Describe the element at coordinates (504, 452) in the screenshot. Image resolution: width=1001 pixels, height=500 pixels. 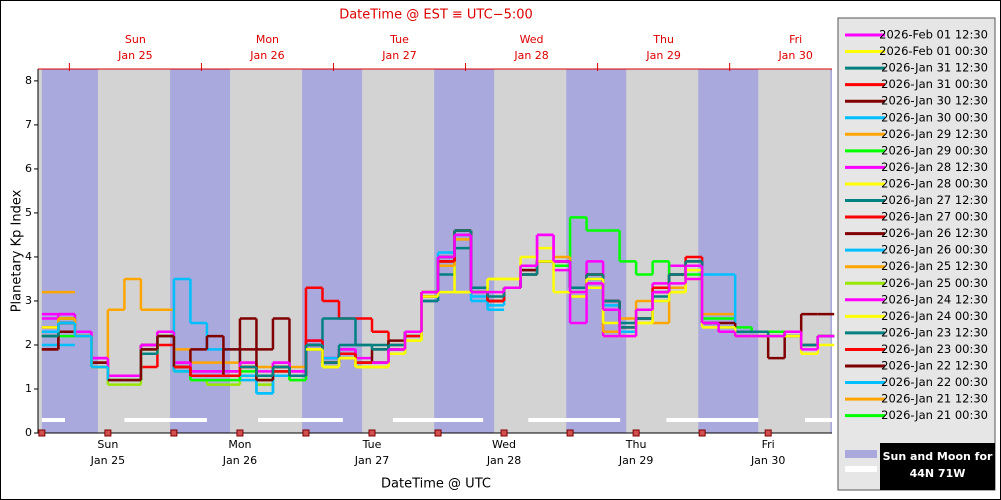
I see `x-tick-label: Wed Jan 28` at that location.